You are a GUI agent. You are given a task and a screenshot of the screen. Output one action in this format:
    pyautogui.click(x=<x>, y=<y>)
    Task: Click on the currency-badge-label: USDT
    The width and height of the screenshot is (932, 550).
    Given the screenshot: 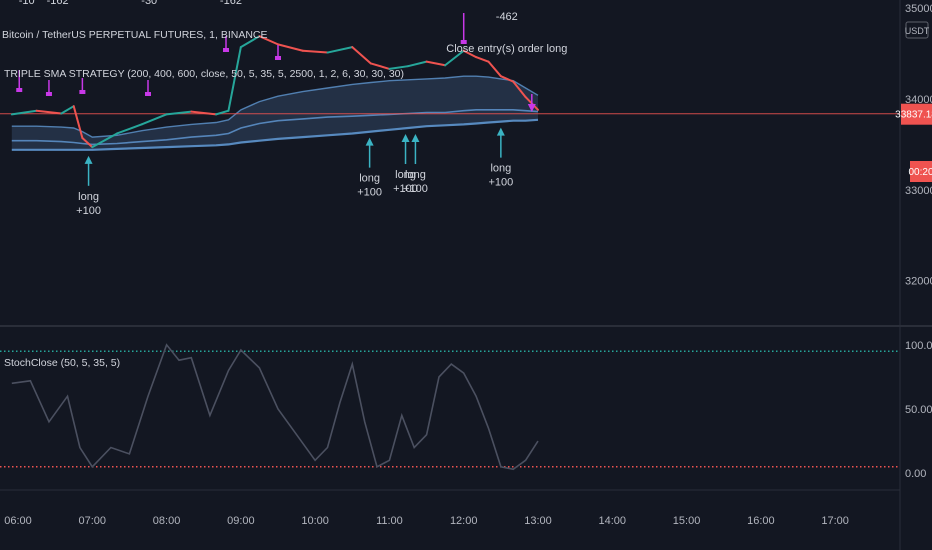 What is the action you would take?
    pyautogui.click(x=917, y=31)
    